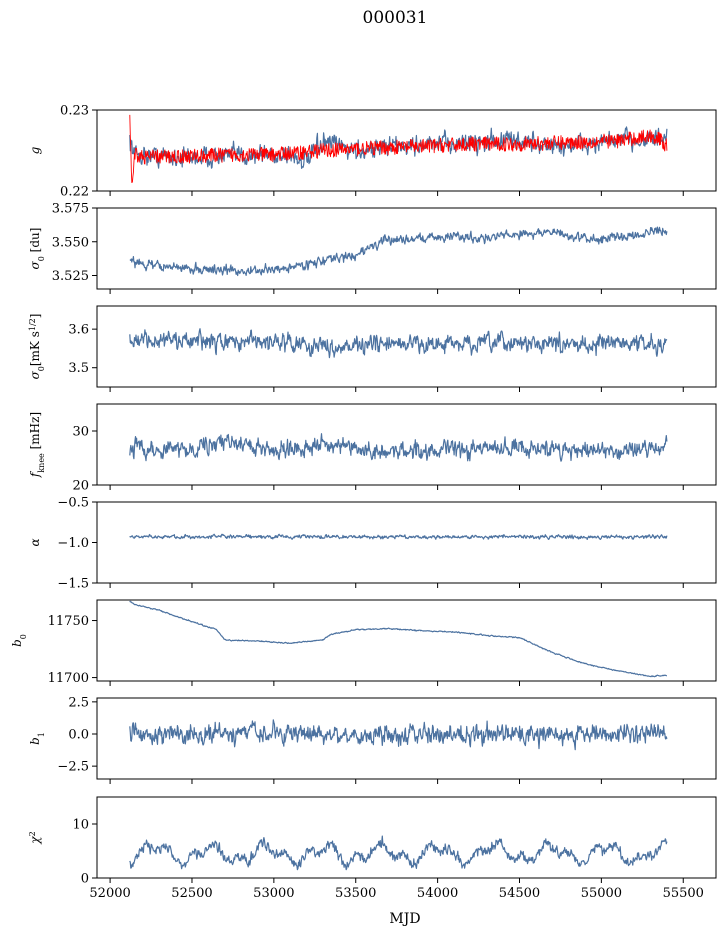  I want to click on subplot-5: −1.5 −1.0 −0.5 α, so click(372, 544).